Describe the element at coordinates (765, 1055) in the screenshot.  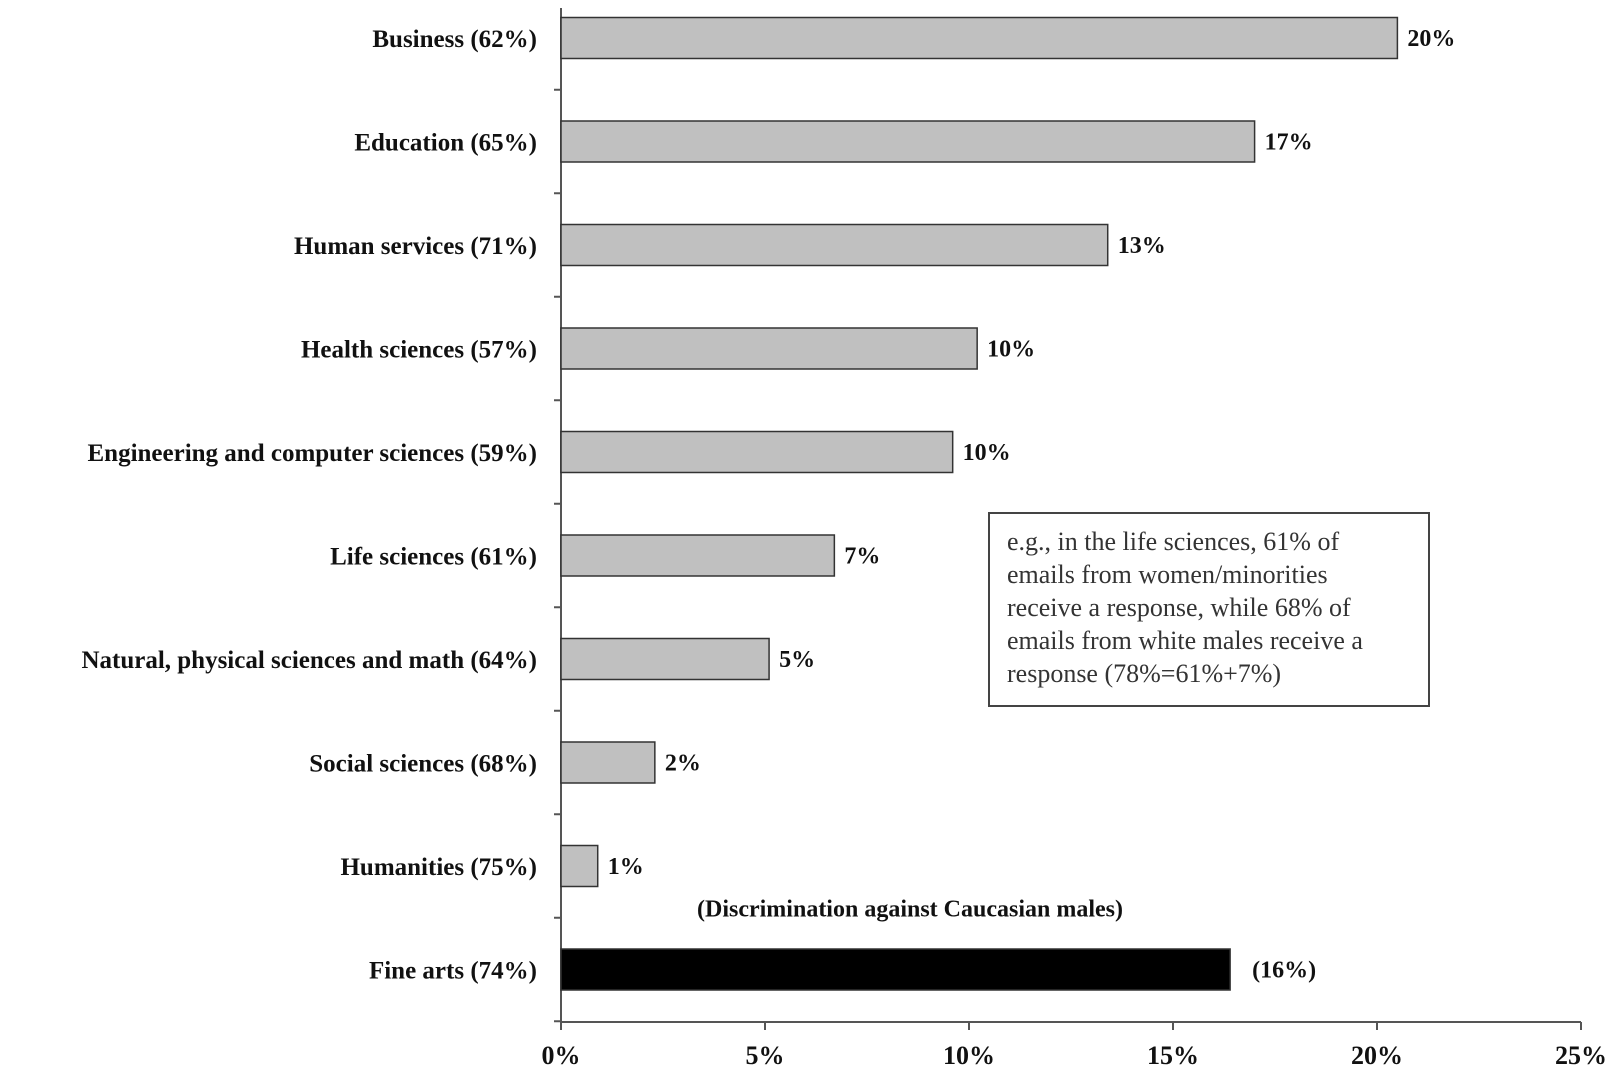
I see `x-tick-label: 5%` at that location.